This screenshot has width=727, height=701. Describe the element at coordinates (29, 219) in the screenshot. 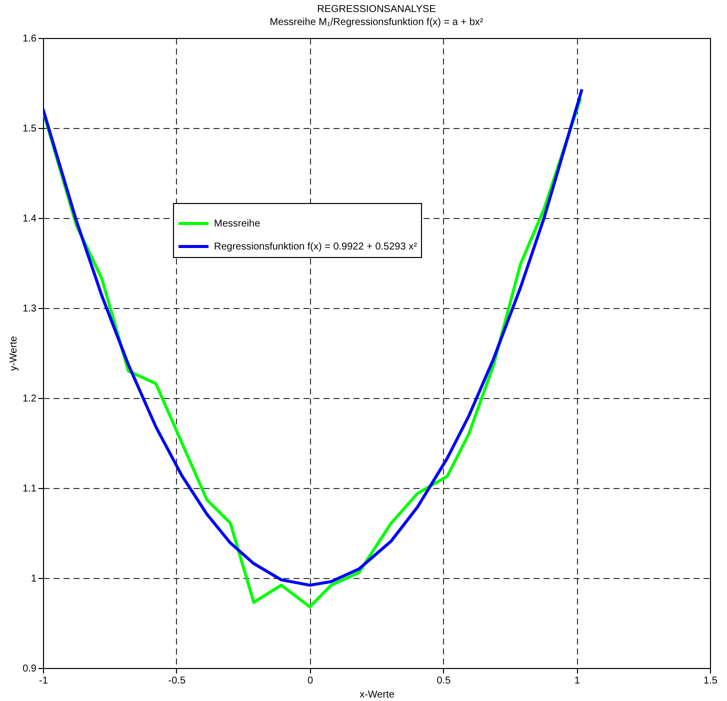

I see `y-tick-label: 1.4` at that location.